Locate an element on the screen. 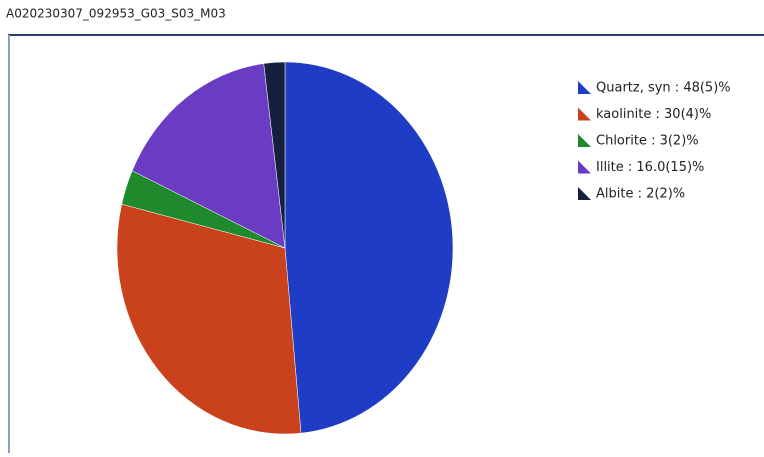 The height and width of the screenshot is (457, 764). chart-title: A020230307_092953_G03_S03_M03 is located at coordinates (116, 14).